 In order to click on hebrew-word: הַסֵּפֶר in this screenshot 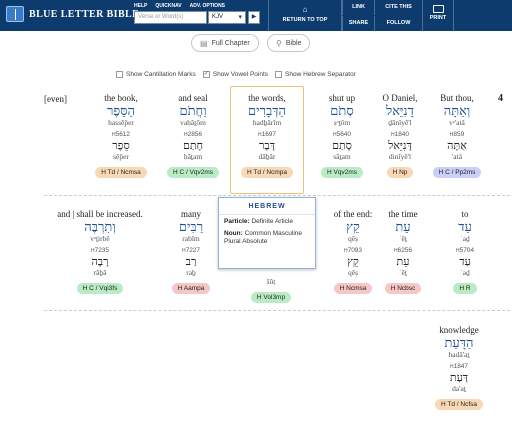, I will do `click(121, 110)`.